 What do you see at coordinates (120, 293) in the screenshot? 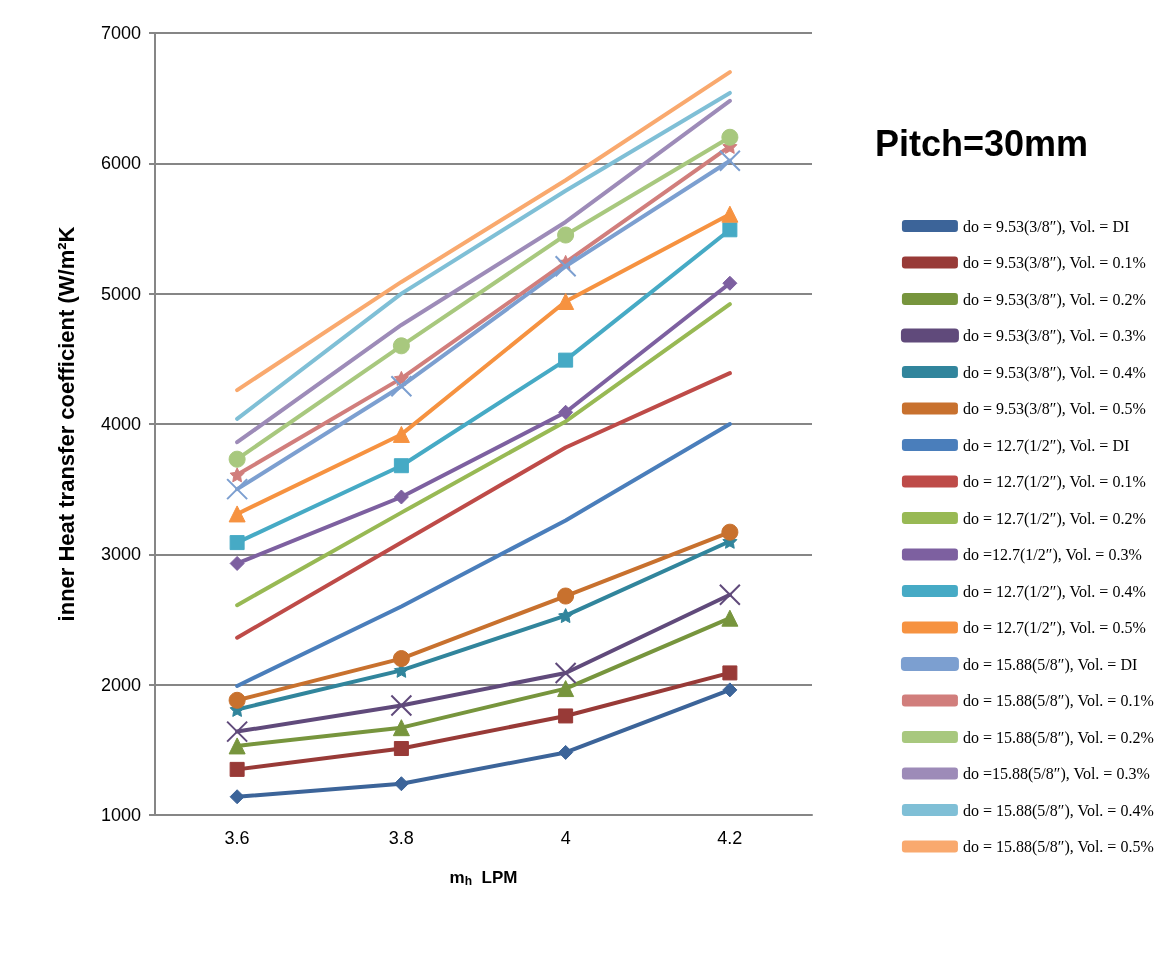
I see `y-tick-label: 5000` at bounding box center [120, 293].